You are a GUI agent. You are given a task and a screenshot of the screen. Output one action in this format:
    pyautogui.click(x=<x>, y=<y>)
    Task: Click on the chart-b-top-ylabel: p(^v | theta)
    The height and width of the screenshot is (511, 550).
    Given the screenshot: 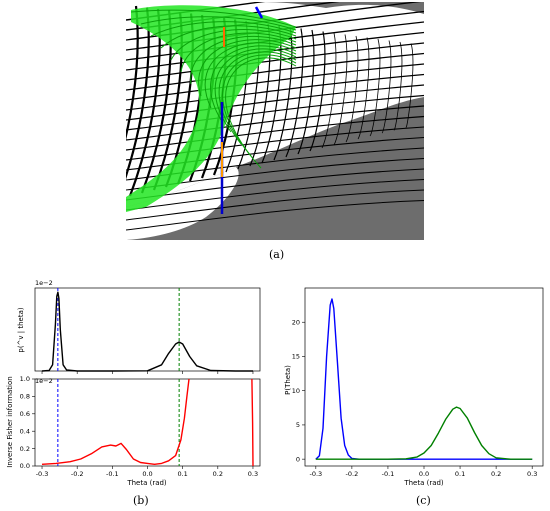 What is the action you would take?
    pyautogui.click(x=21, y=330)
    